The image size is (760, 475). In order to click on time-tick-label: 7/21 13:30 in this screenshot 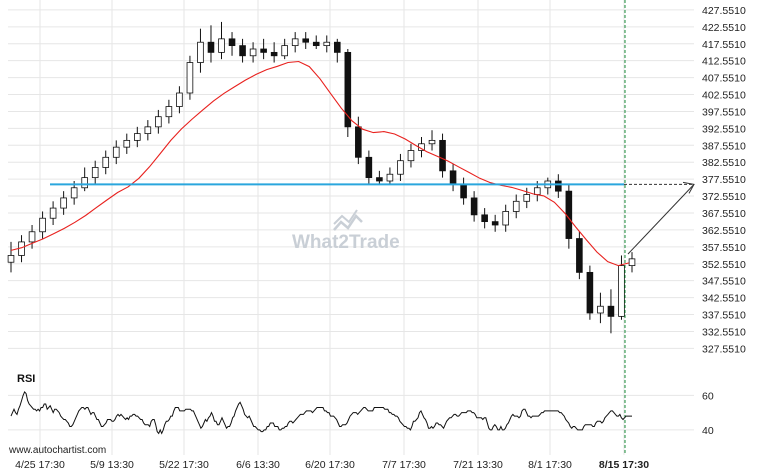, I will do `click(478, 465)`.